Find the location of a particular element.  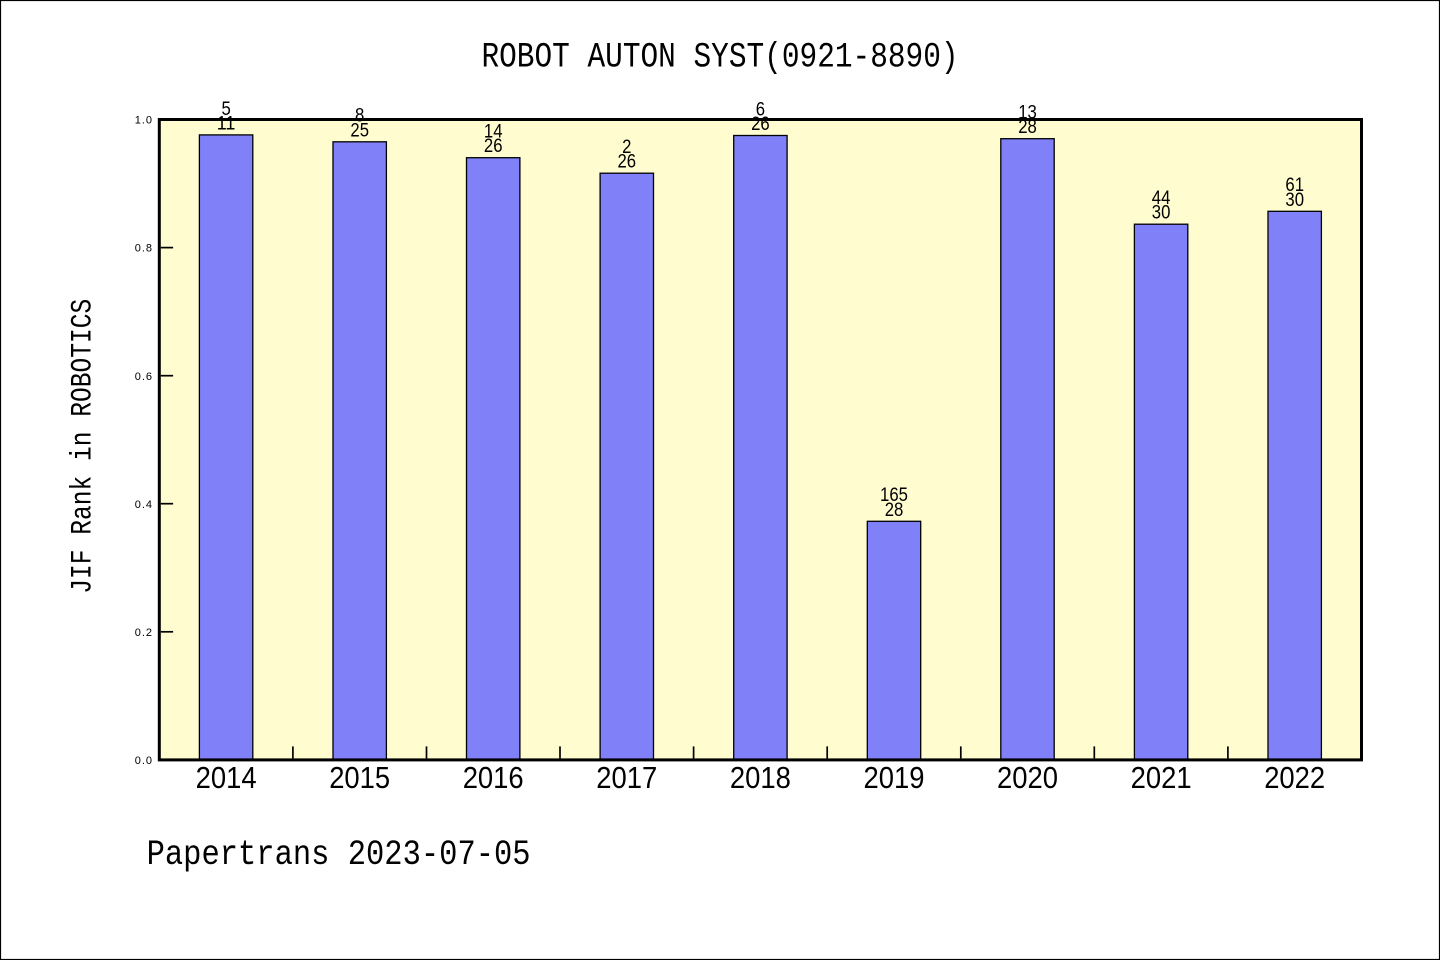

svg-text: Papertrans 2023-07-05 is located at coordinates (339, 855).